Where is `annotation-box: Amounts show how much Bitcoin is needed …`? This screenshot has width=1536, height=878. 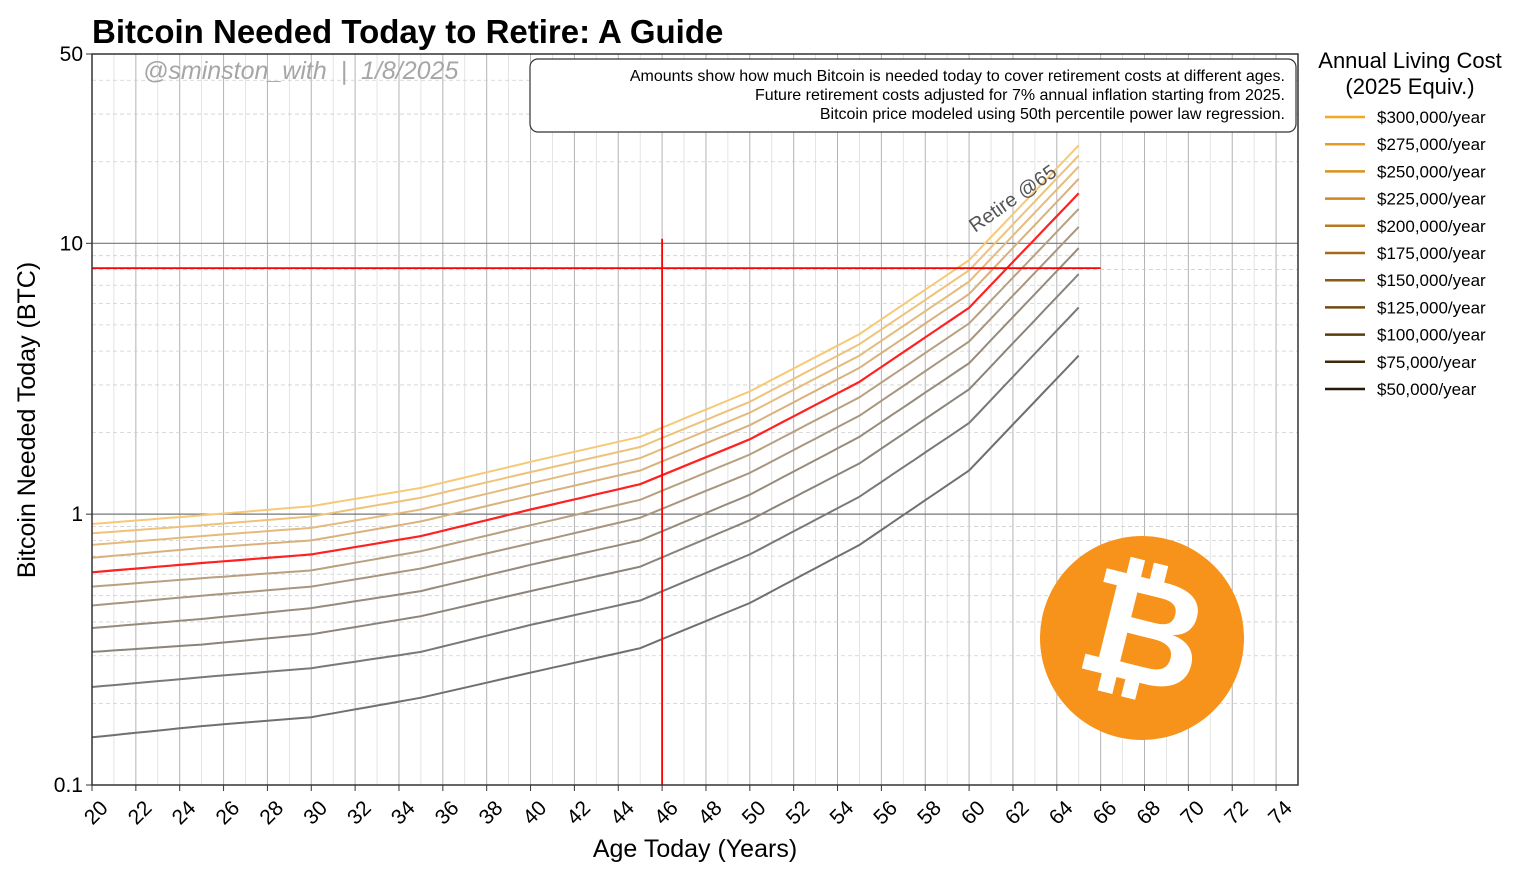
annotation-box: Amounts show how much Bitcoin is needed … is located at coordinates (913, 95).